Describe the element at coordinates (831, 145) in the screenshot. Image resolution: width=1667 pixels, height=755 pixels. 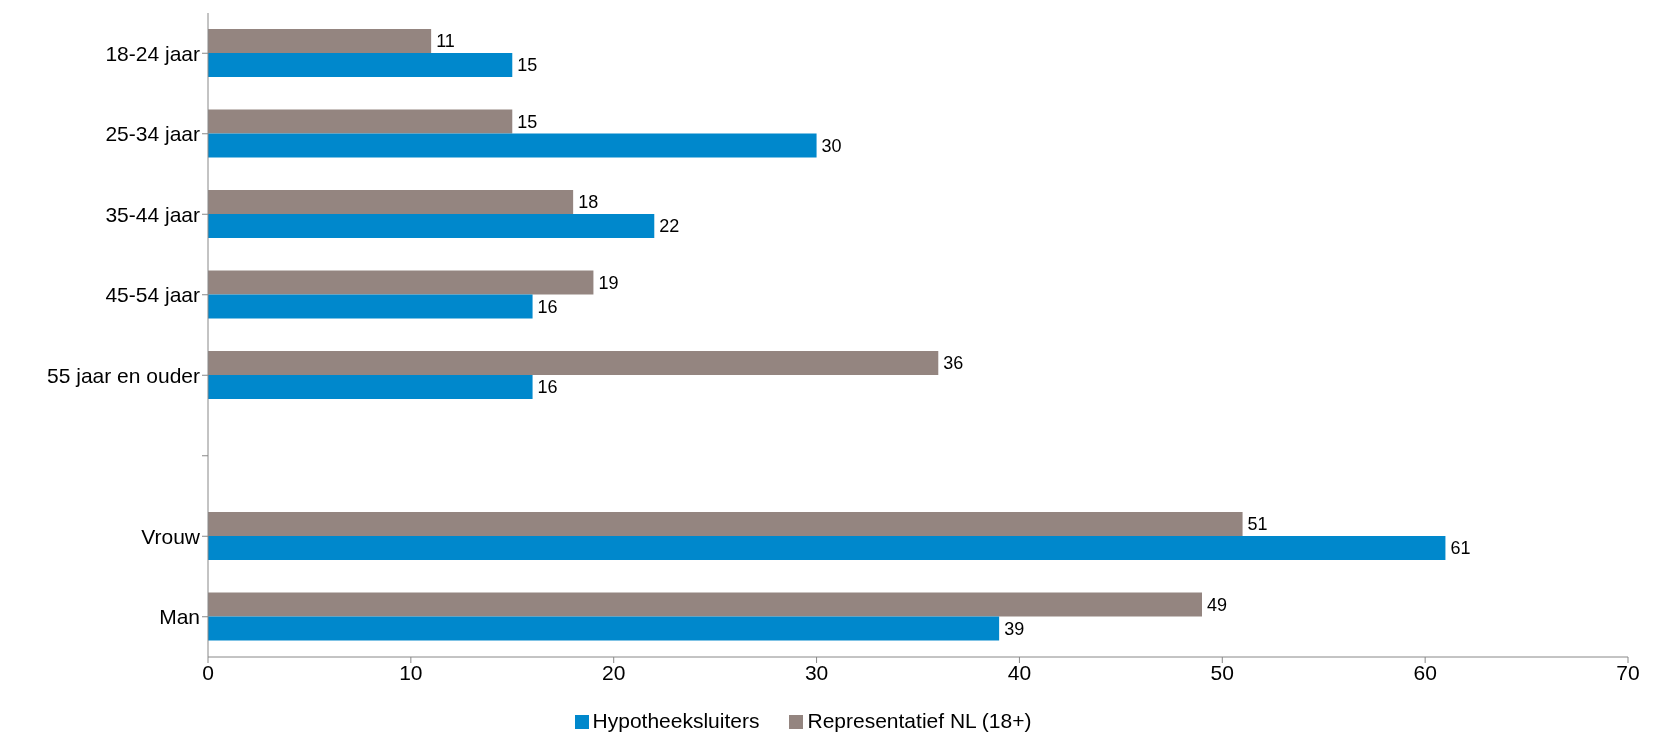
I see `data-label: 30` at that location.